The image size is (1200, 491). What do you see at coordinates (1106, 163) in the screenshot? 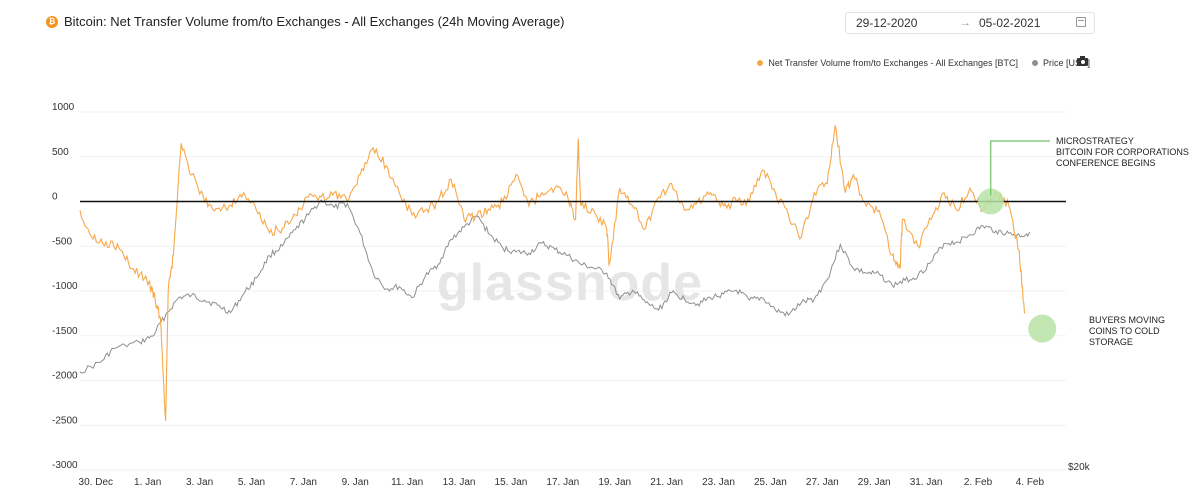
I see `annotation-text-1-line-2: CONFERENCE BEGINS` at bounding box center [1106, 163].